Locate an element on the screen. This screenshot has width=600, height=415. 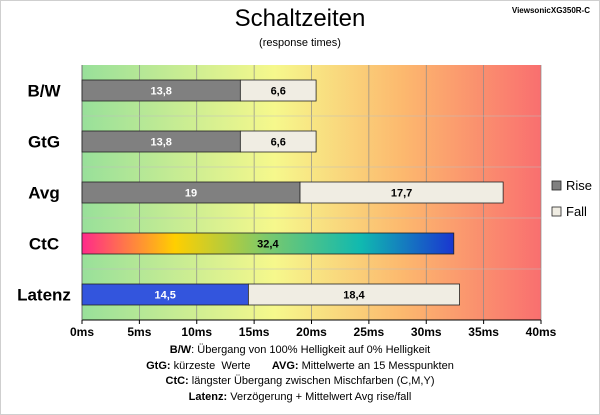
source-label: ViewsonicXG350R-C is located at coordinates (550, 10).